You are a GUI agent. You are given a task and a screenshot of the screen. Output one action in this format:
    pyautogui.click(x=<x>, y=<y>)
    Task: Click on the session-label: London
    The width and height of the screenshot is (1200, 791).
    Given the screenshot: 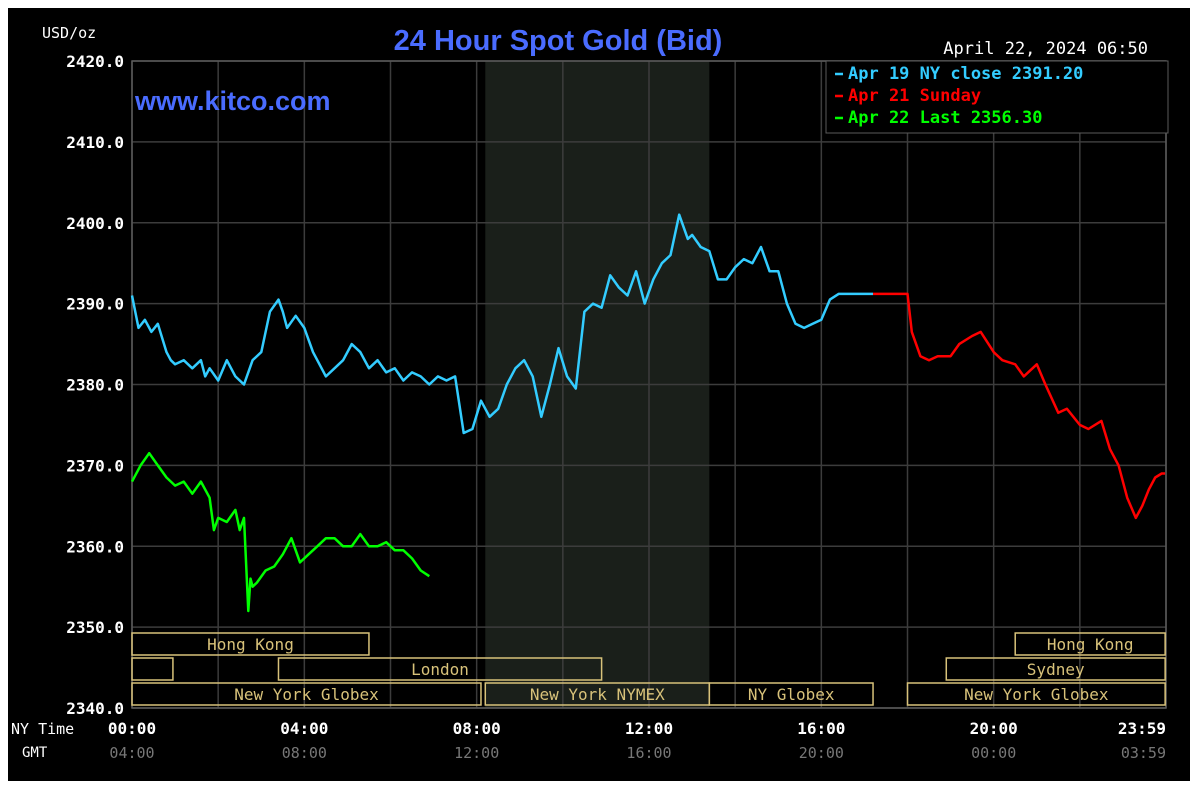 What is the action you would take?
    pyautogui.click(x=440, y=669)
    